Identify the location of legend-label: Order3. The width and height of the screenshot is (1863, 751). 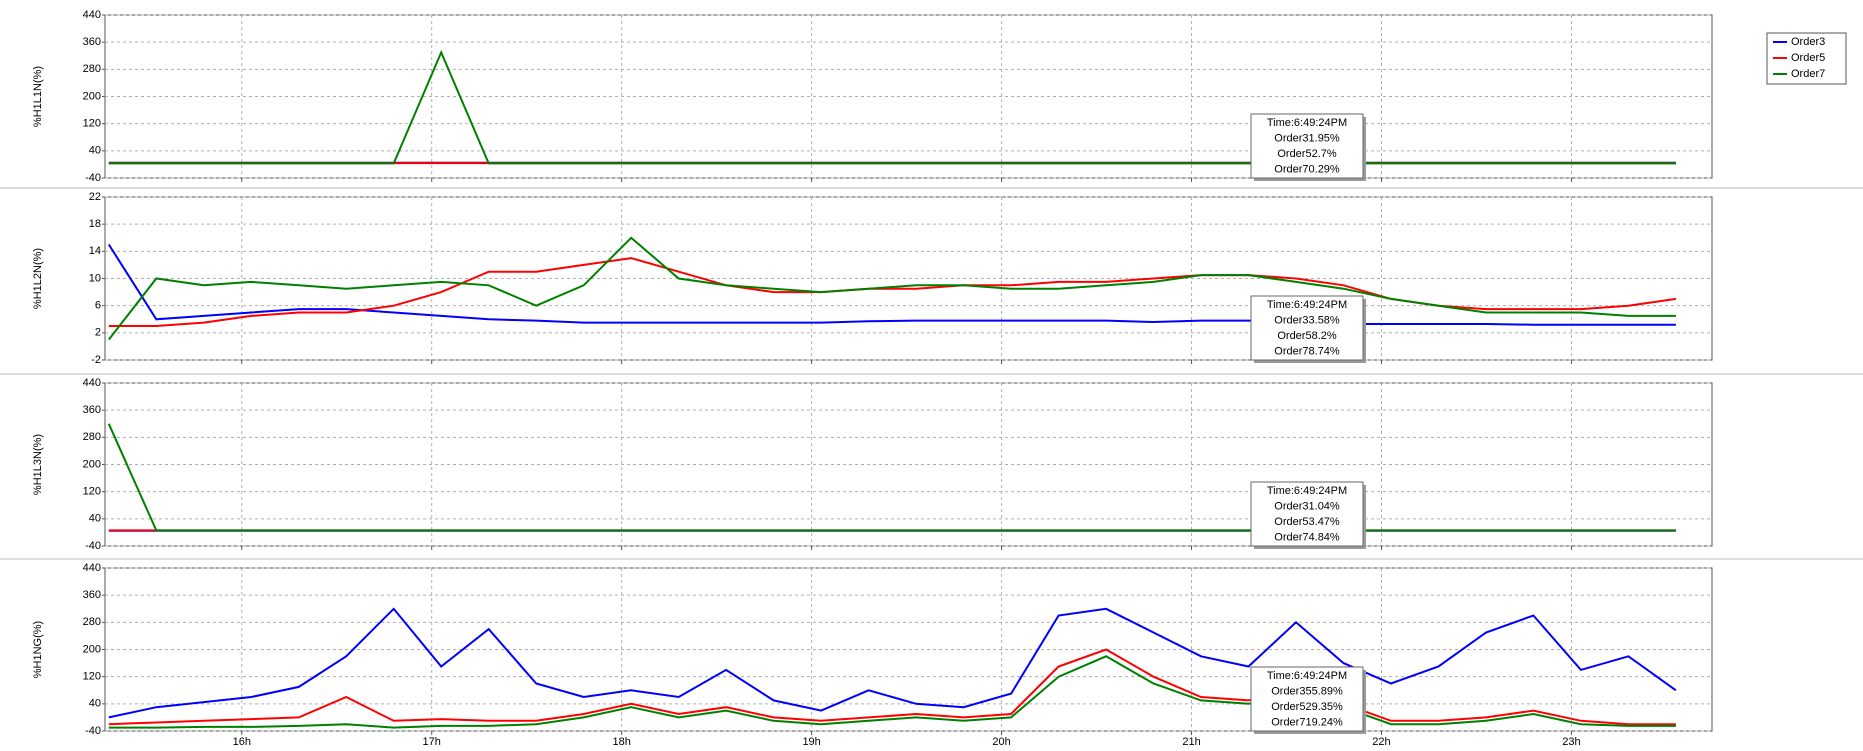
(1808, 42).